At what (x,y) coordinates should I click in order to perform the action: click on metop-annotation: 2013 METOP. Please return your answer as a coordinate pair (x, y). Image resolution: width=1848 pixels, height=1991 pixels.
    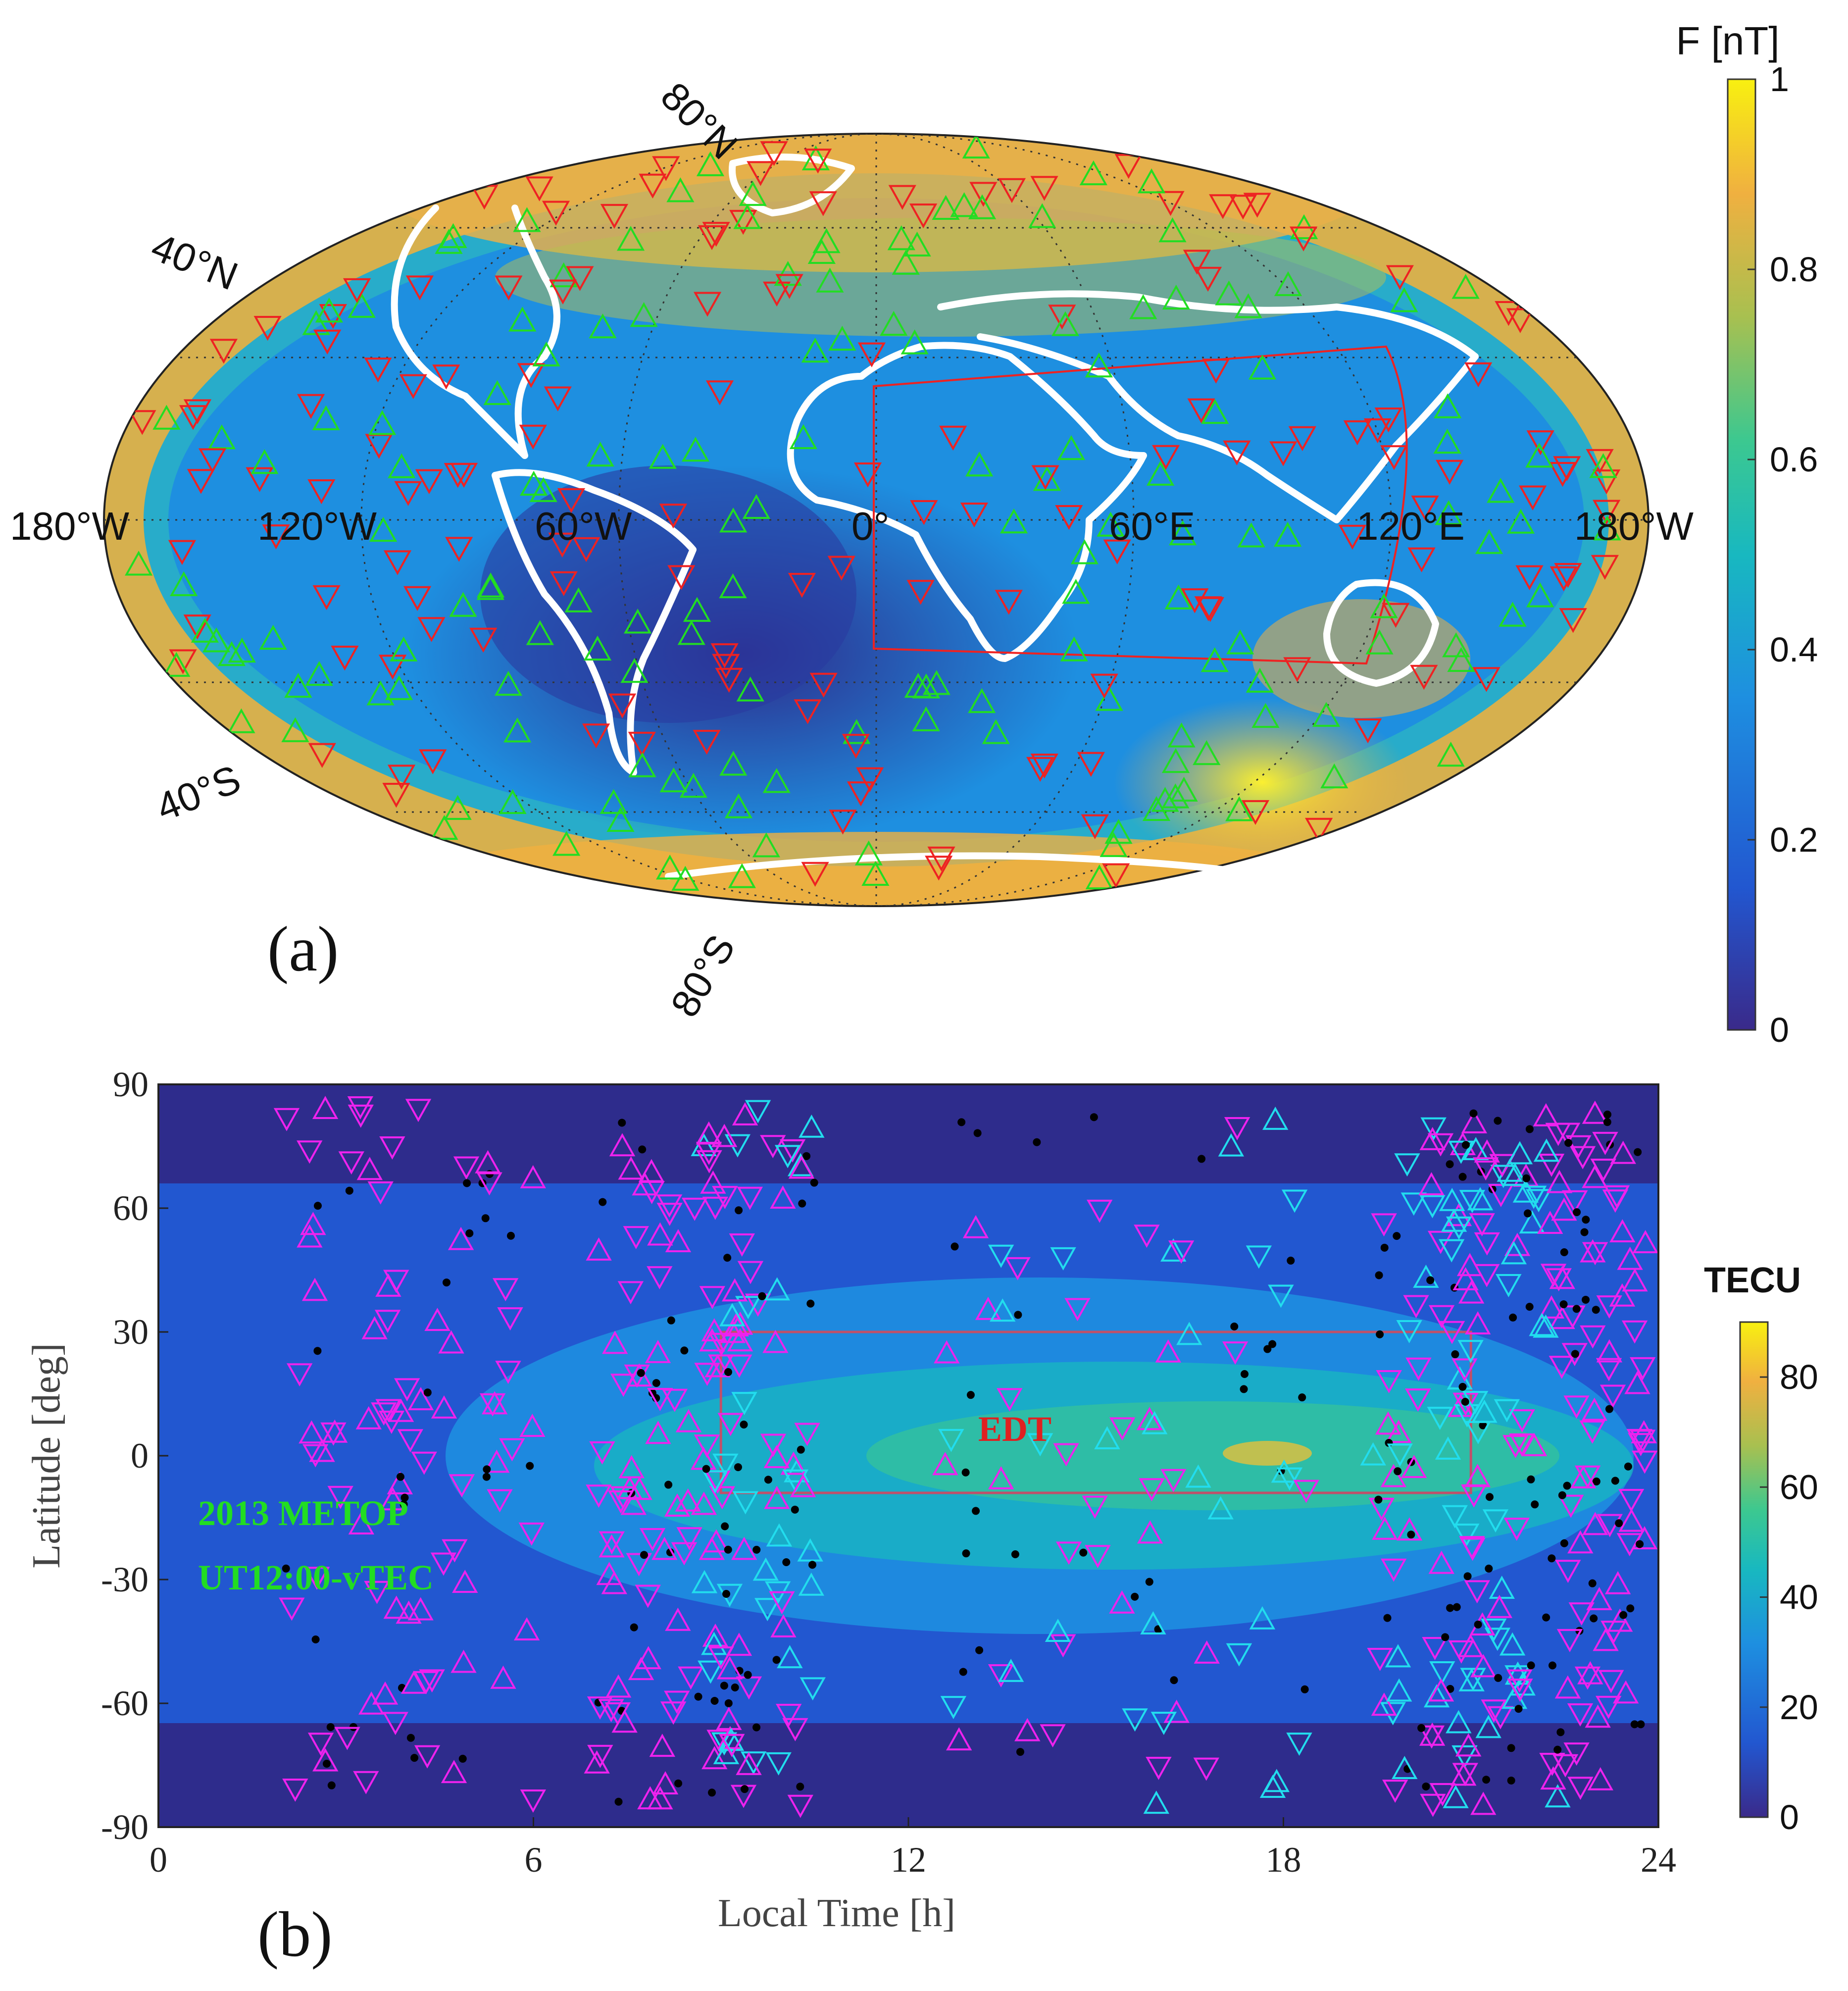
    Looking at the image, I should click on (303, 1513).